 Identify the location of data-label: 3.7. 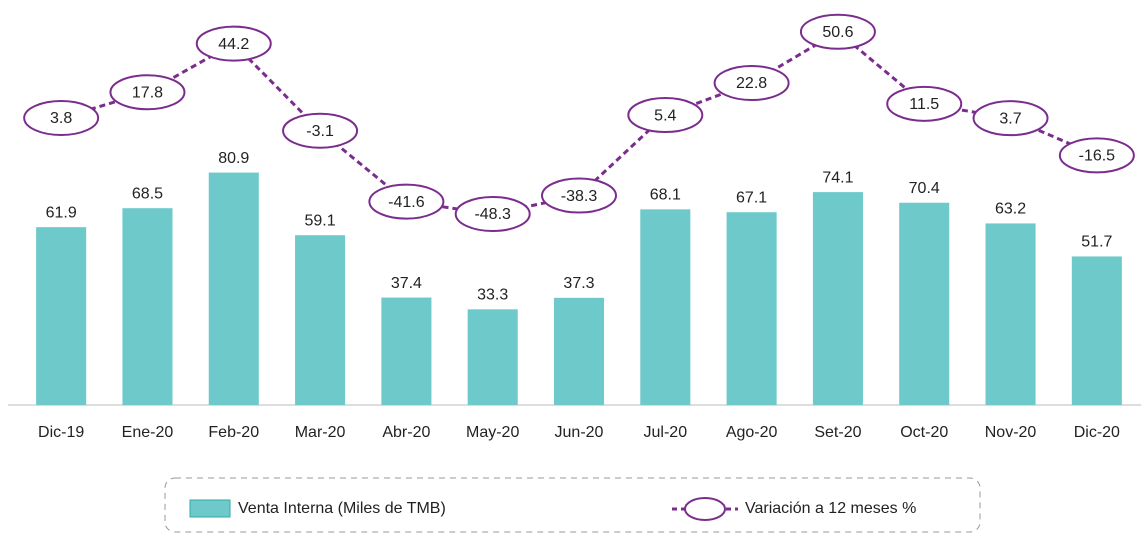
(1010, 118).